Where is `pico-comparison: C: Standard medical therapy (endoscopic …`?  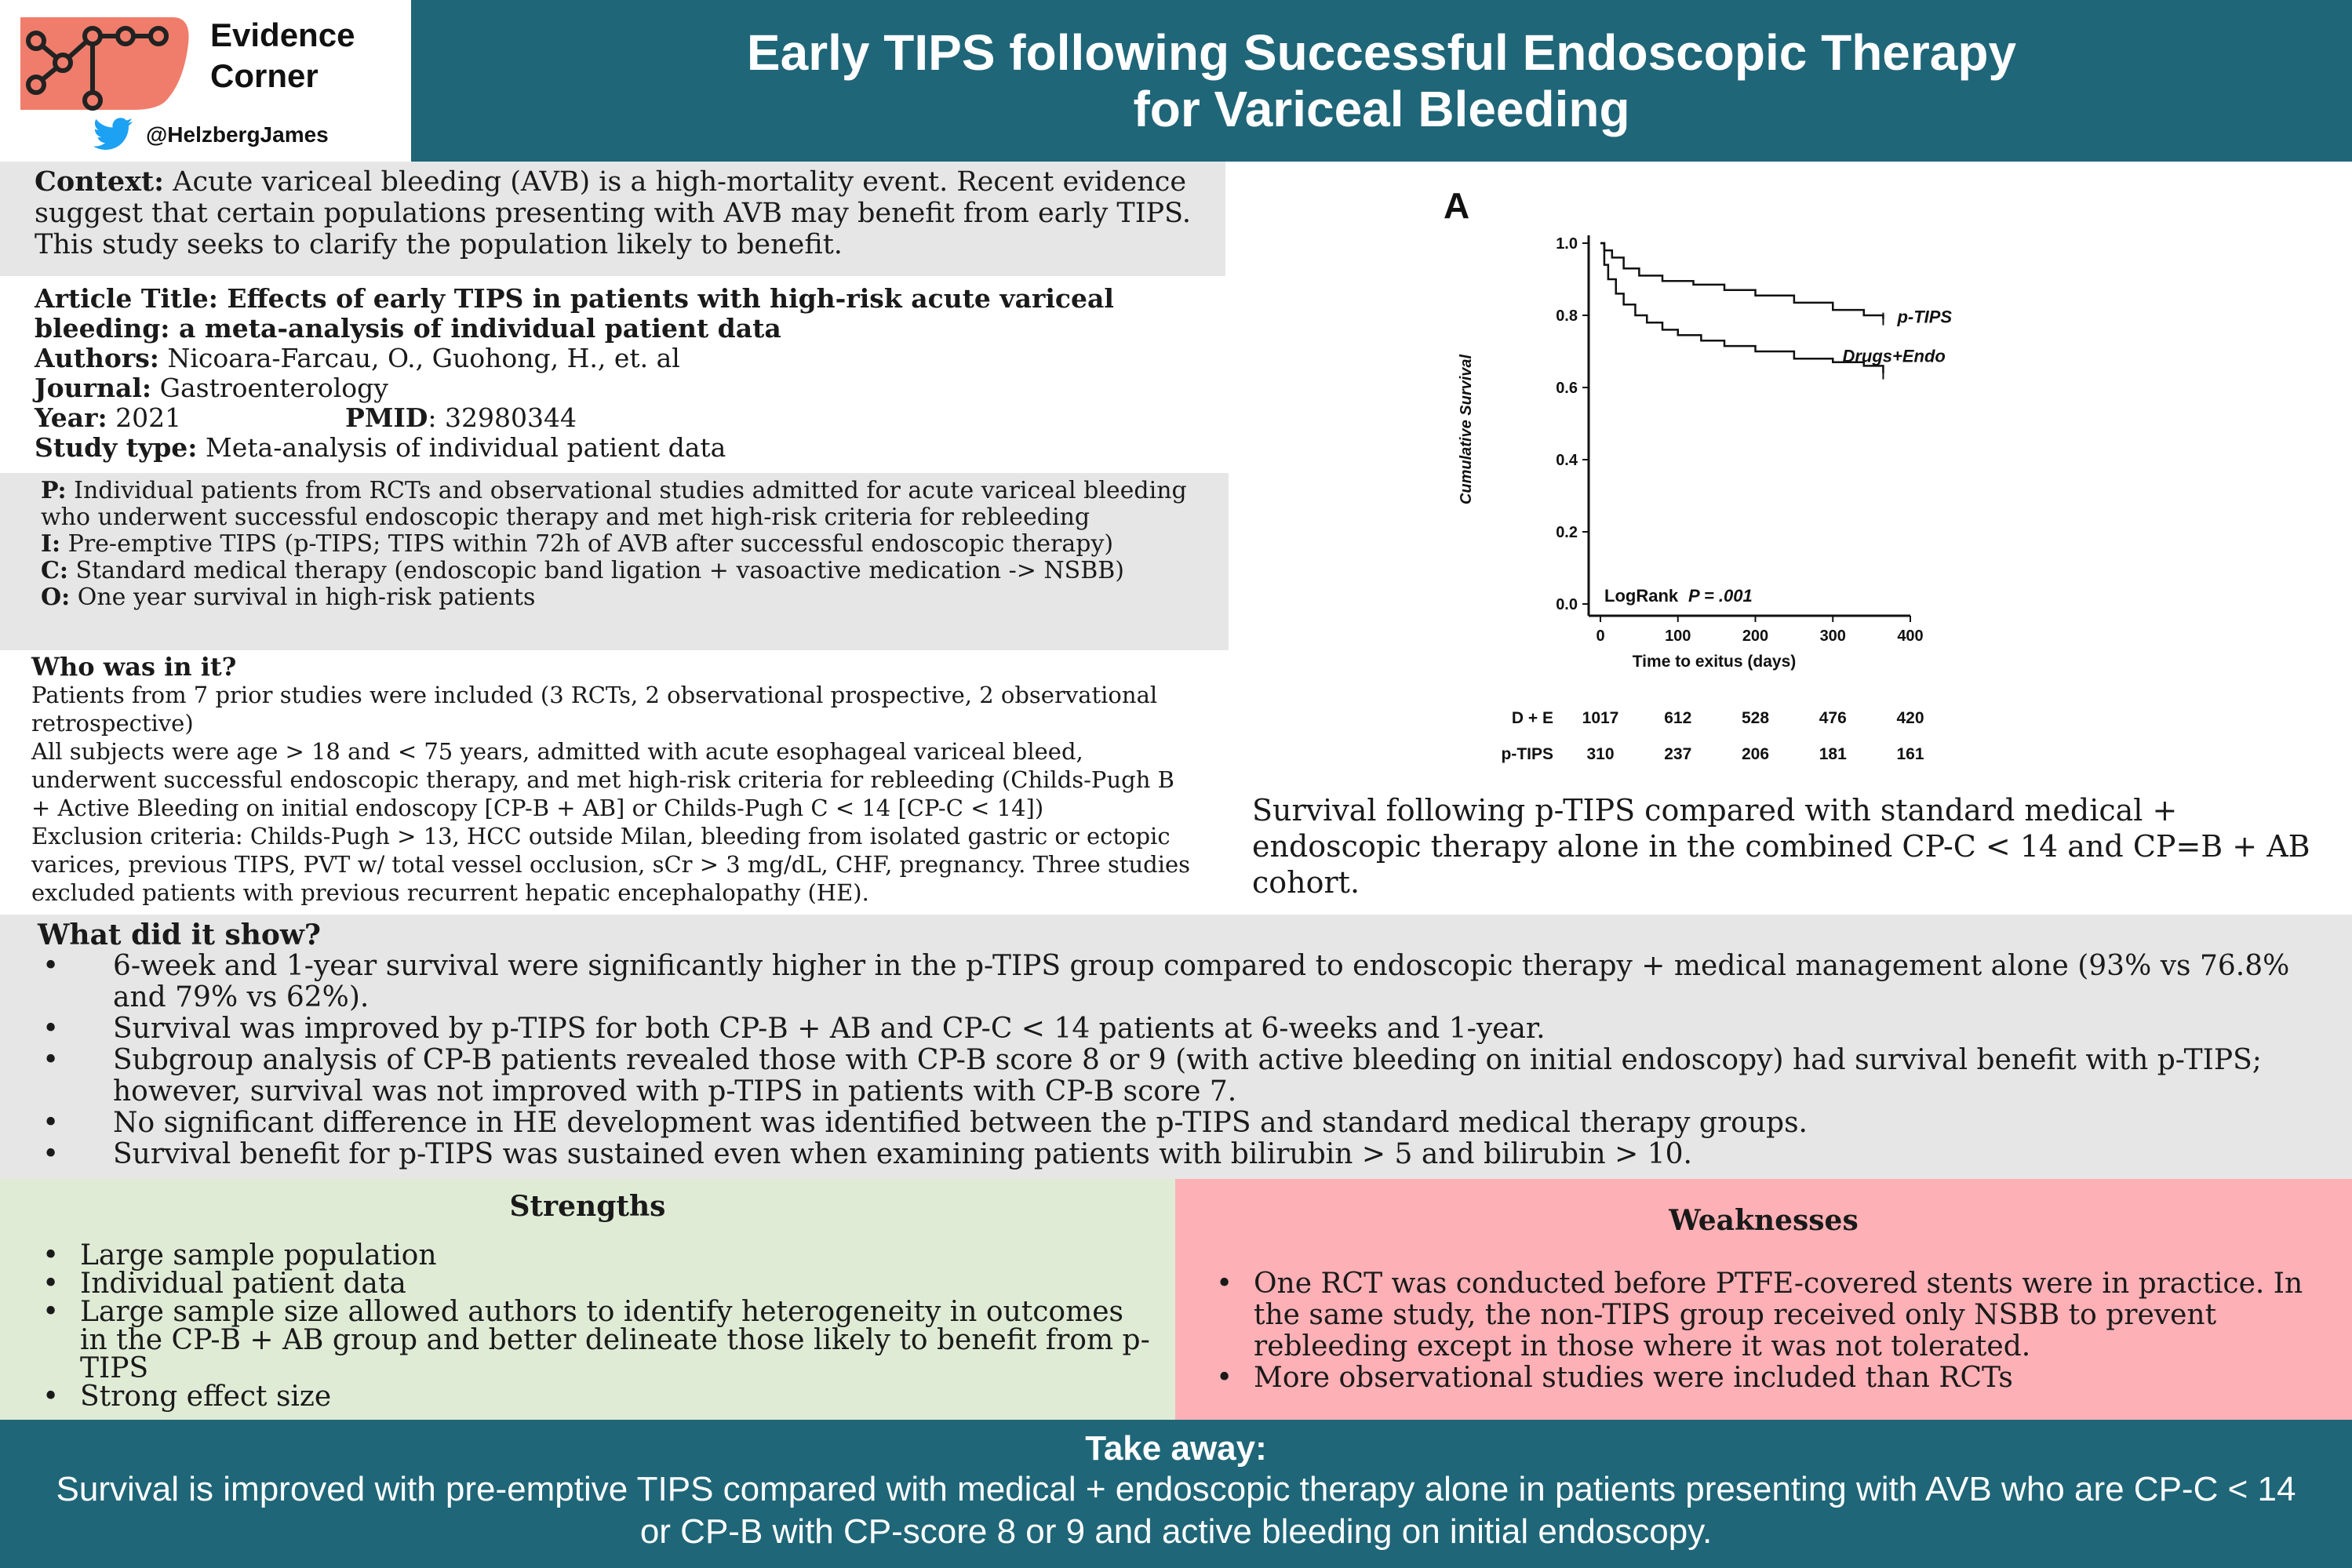
pico-comparison: C: Standard medical therapy (endoscopic … is located at coordinates (614, 571).